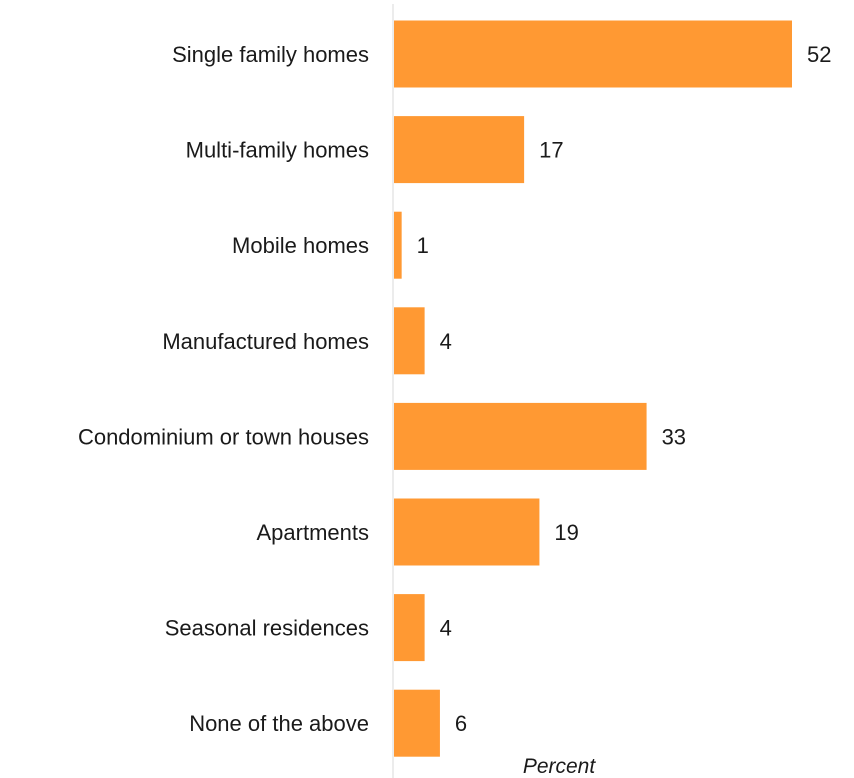 The width and height of the screenshot is (854, 778). What do you see at coordinates (461, 723) in the screenshot?
I see `value-label: 6` at bounding box center [461, 723].